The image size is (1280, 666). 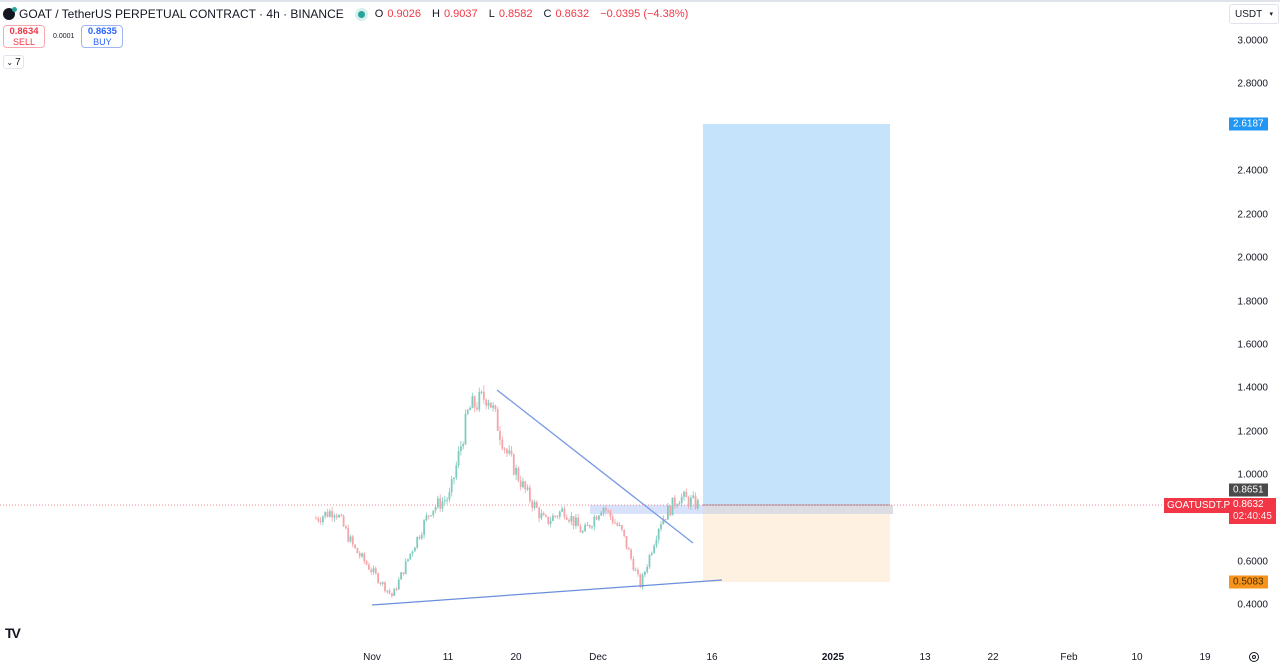 I want to click on low-value: 0.8582, so click(x=515, y=14).